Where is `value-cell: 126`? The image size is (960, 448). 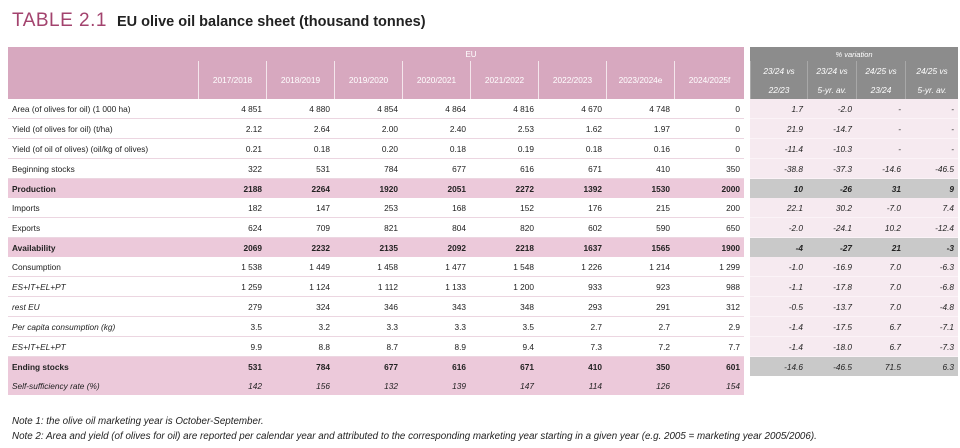 value-cell: 126 is located at coordinates (640, 385).